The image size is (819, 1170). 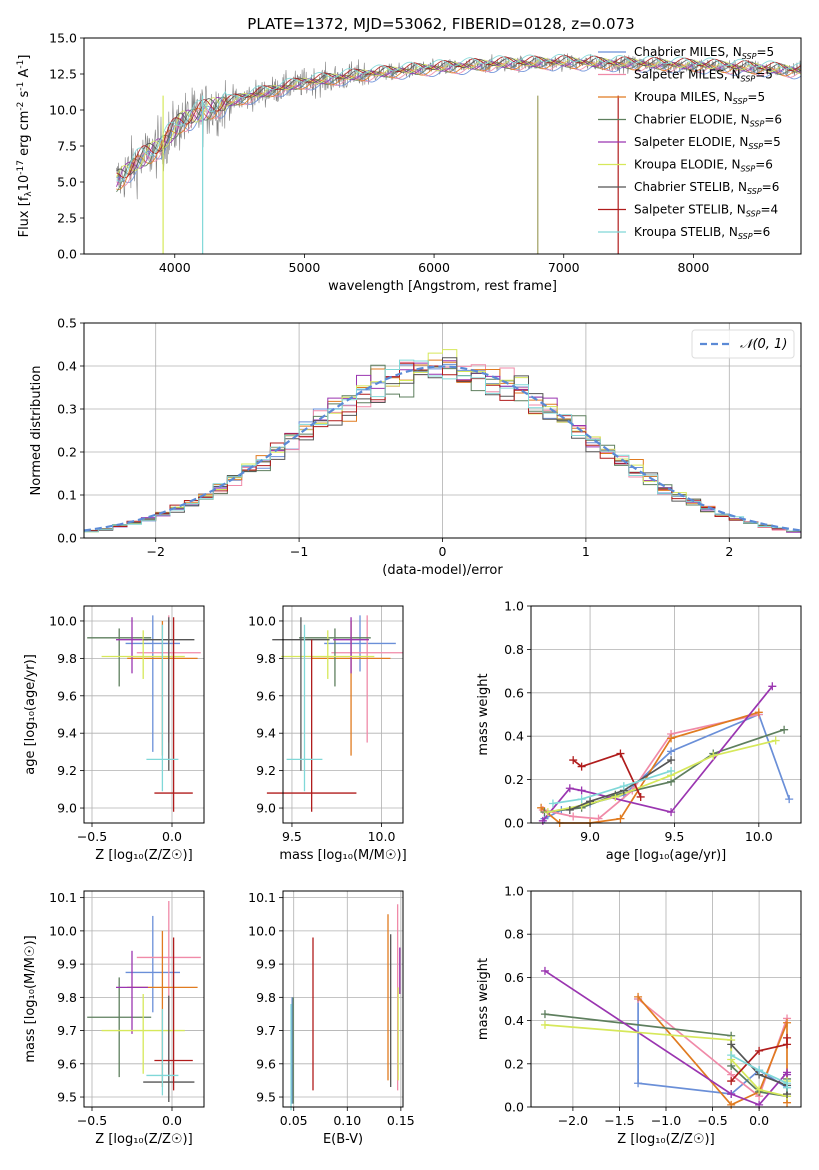 I want to click on x-tick-label: 6000, so click(x=434, y=267).